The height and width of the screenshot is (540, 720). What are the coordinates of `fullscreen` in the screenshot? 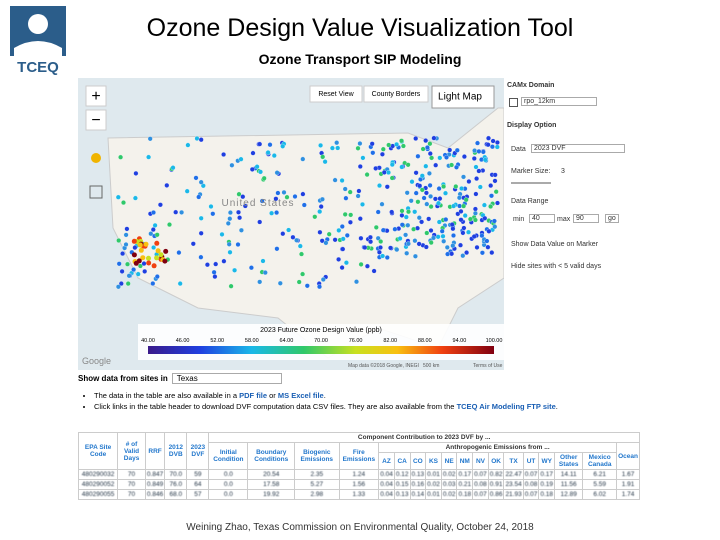 It's located at (96, 192).